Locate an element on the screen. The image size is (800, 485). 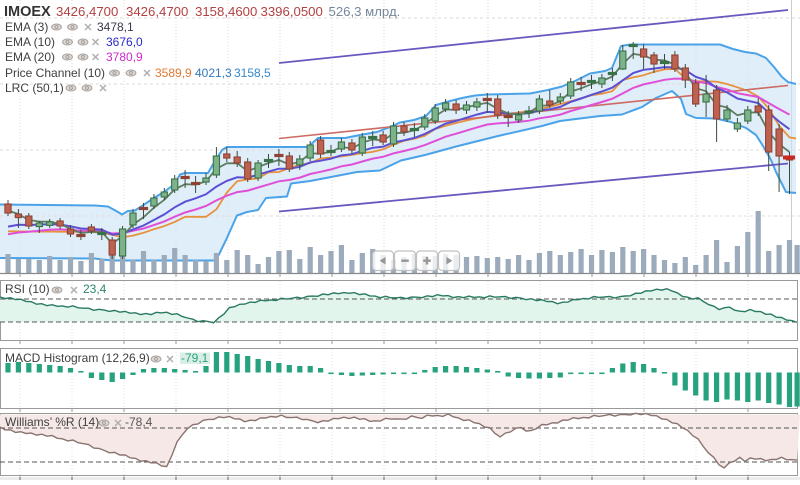
svg-text: MACD Histogram (12,26,9) is located at coordinates (77, 358).